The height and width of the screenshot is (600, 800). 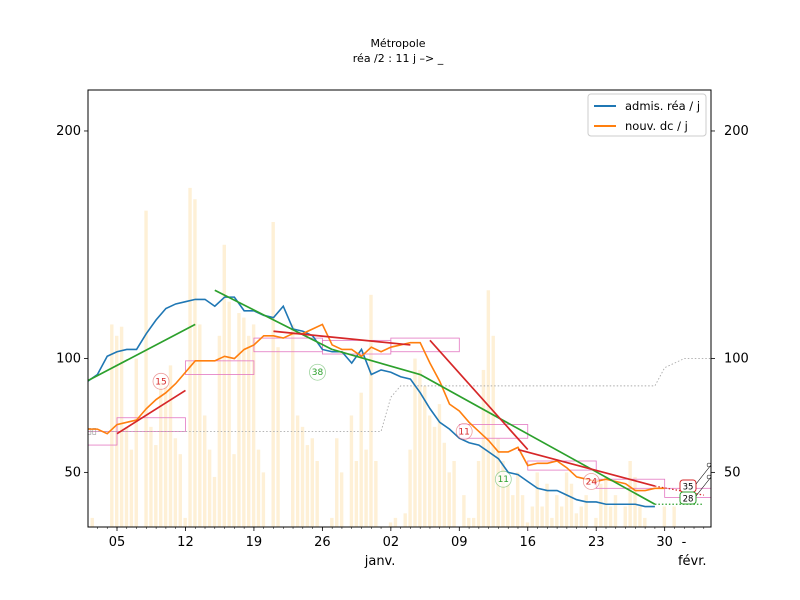 What do you see at coordinates (185, 542) in the screenshot?
I see `x-tick-label: 12` at bounding box center [185, 542].